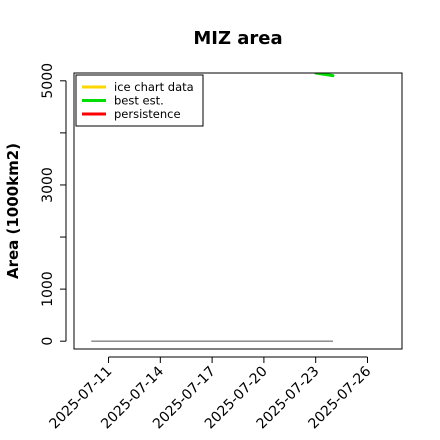 The image size is (440, 440). Describe the element at coordinates (48, 81) in the screenshot. I see `y-tick-label: 5000` at that location.